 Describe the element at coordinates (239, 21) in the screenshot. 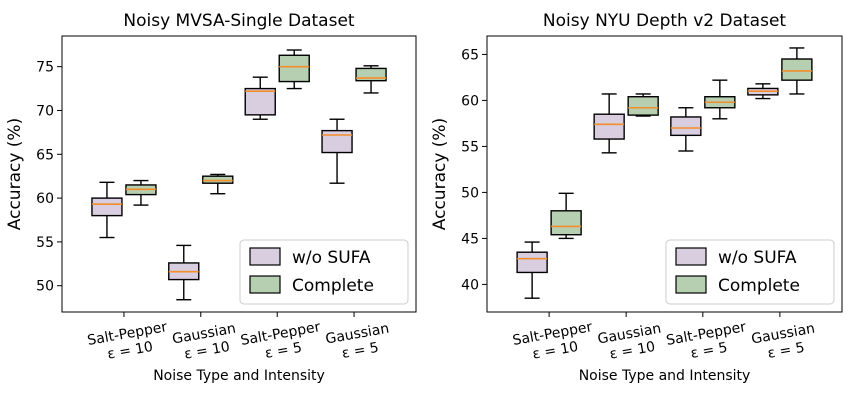

I see `chart-title: Noisy MVSA-Single Dataset` at that location.